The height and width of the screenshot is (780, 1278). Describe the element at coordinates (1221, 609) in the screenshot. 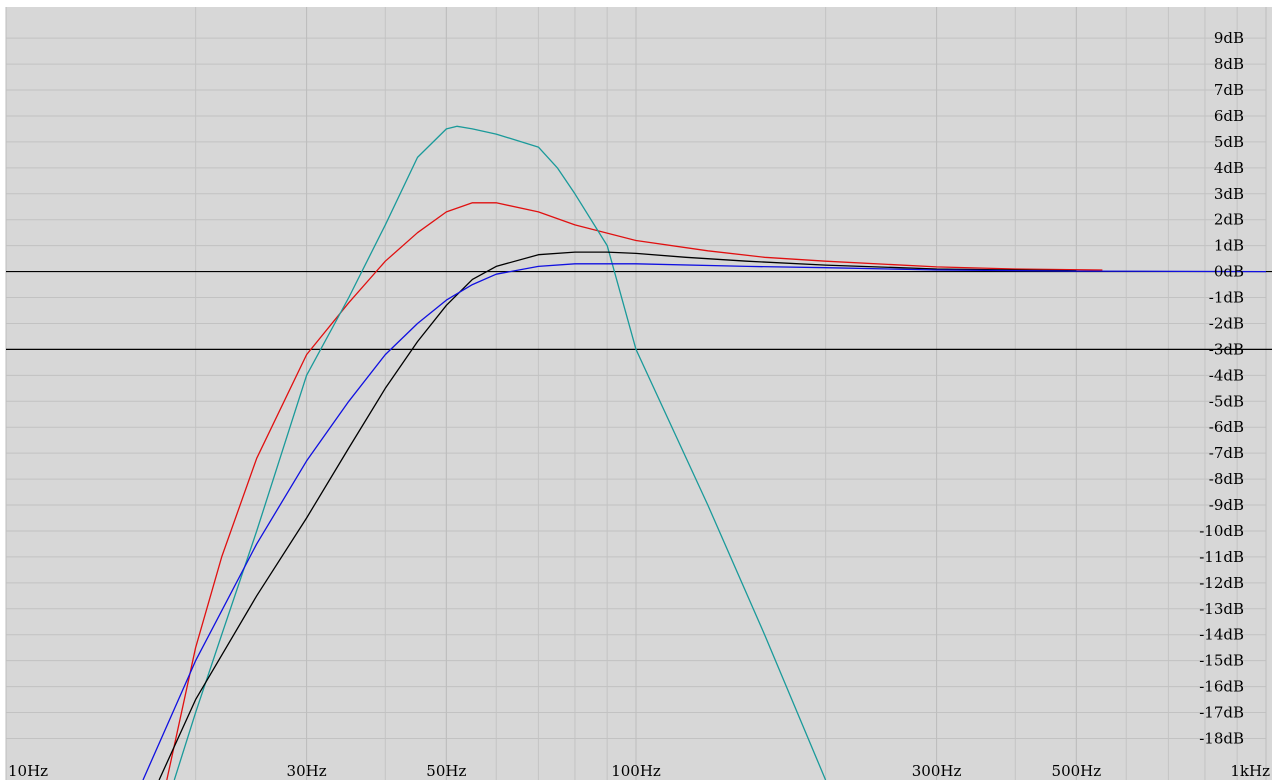

I see `y-tick-label: -13dB` at that location.